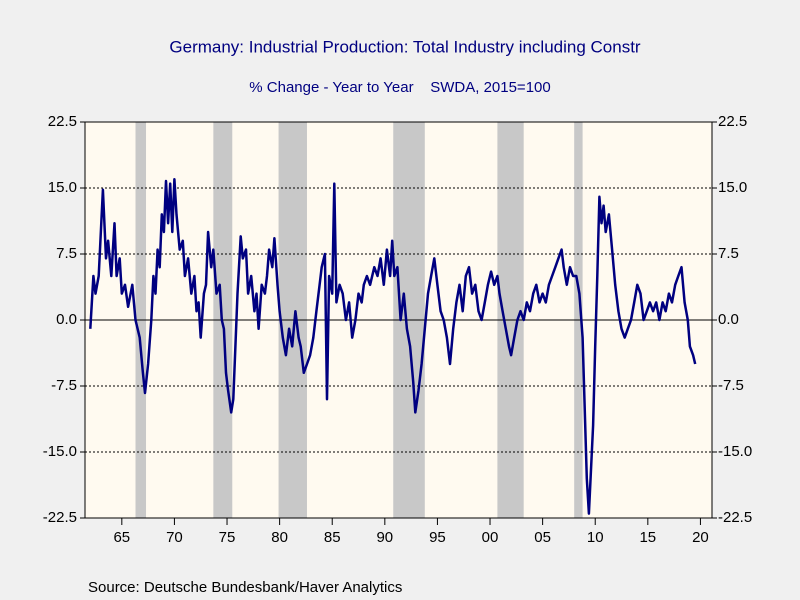  Describe the element at coordinates (732, 121) in the screenshot. I see `y2-tick-label: 22.5` at that location.